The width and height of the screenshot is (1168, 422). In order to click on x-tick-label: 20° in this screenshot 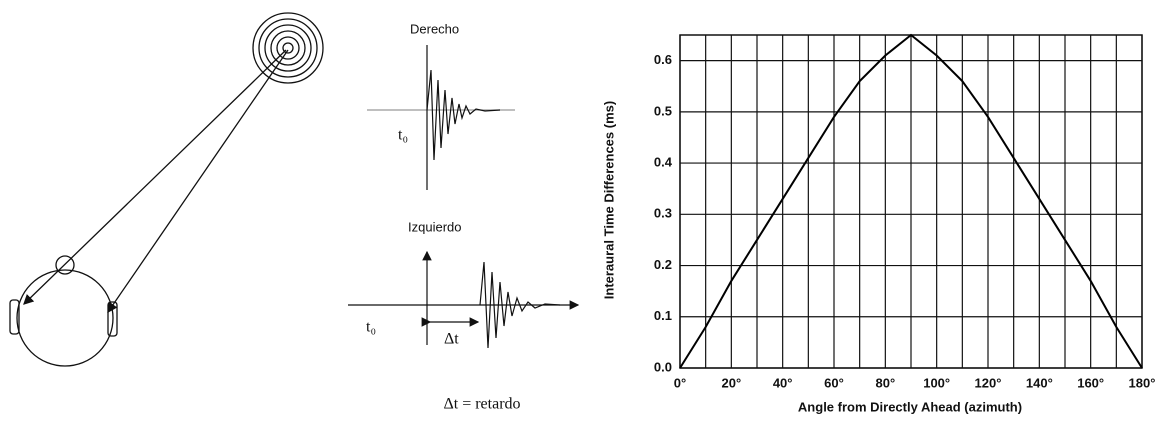, I will do `click(731, 382)`.